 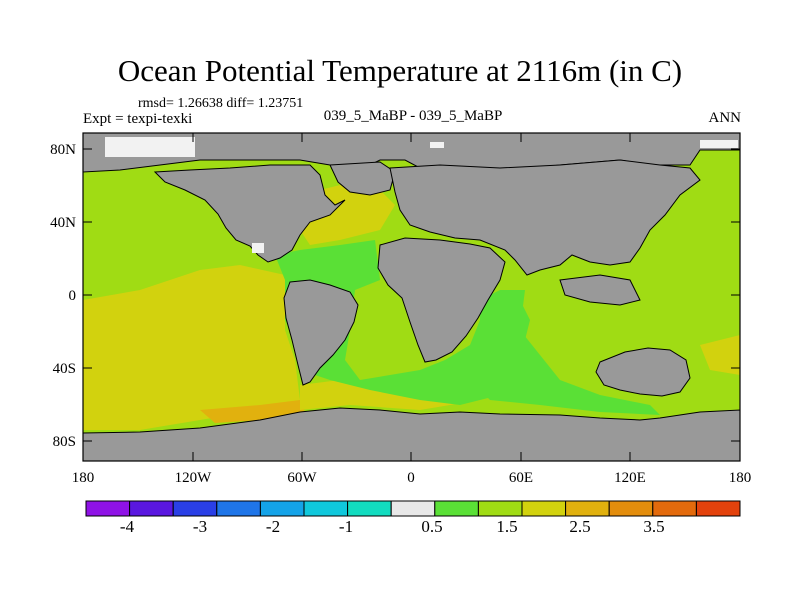 I want to click on land-south-america, so click(x=321, y=332).